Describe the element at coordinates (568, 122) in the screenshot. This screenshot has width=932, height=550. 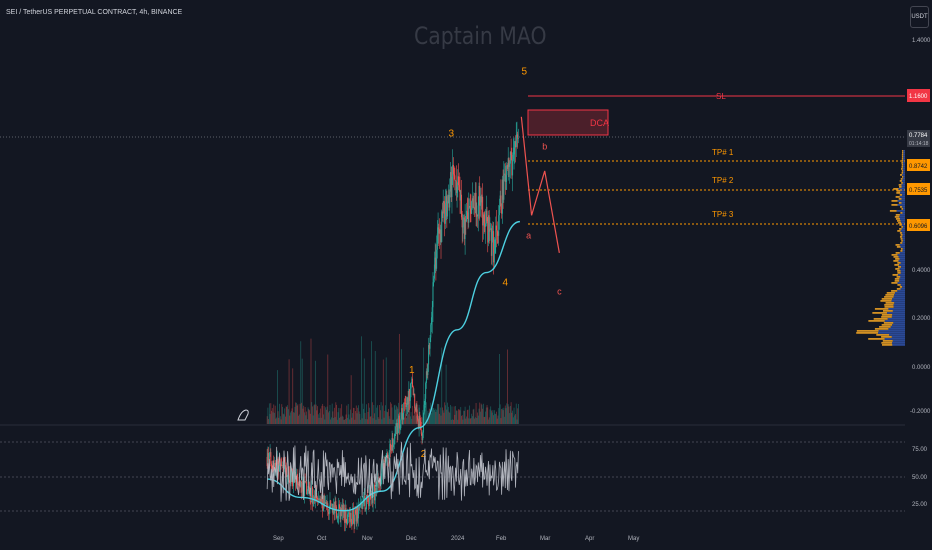
I see `dca-zone` at that location.